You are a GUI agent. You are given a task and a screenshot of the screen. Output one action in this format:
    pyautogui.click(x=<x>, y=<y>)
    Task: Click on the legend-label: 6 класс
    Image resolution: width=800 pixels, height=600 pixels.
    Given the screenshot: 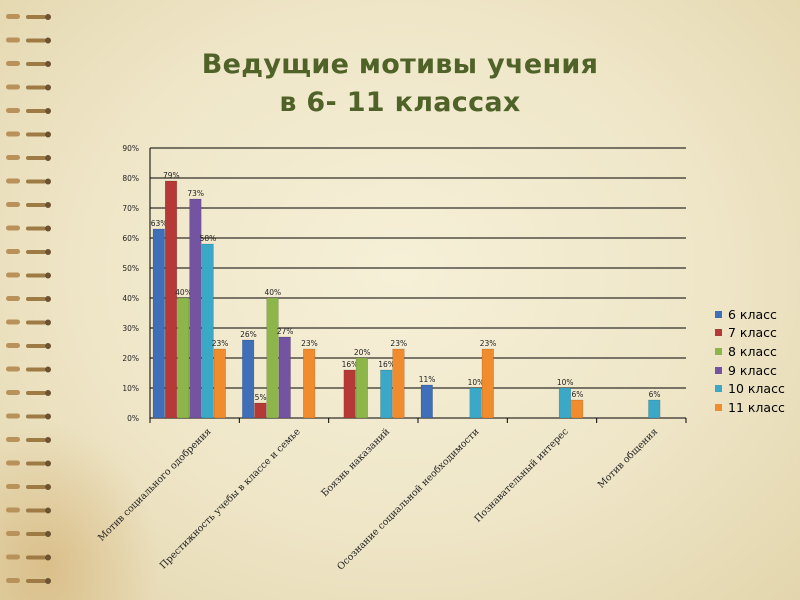 What is the action you would take?
    pyautogui.click(x=752, y=314)
    